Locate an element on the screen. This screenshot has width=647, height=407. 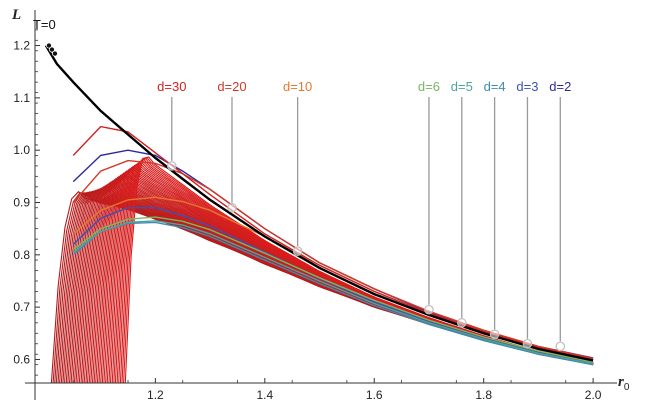
y-tick-label: 0.8 is located at coordinates (21, 255).